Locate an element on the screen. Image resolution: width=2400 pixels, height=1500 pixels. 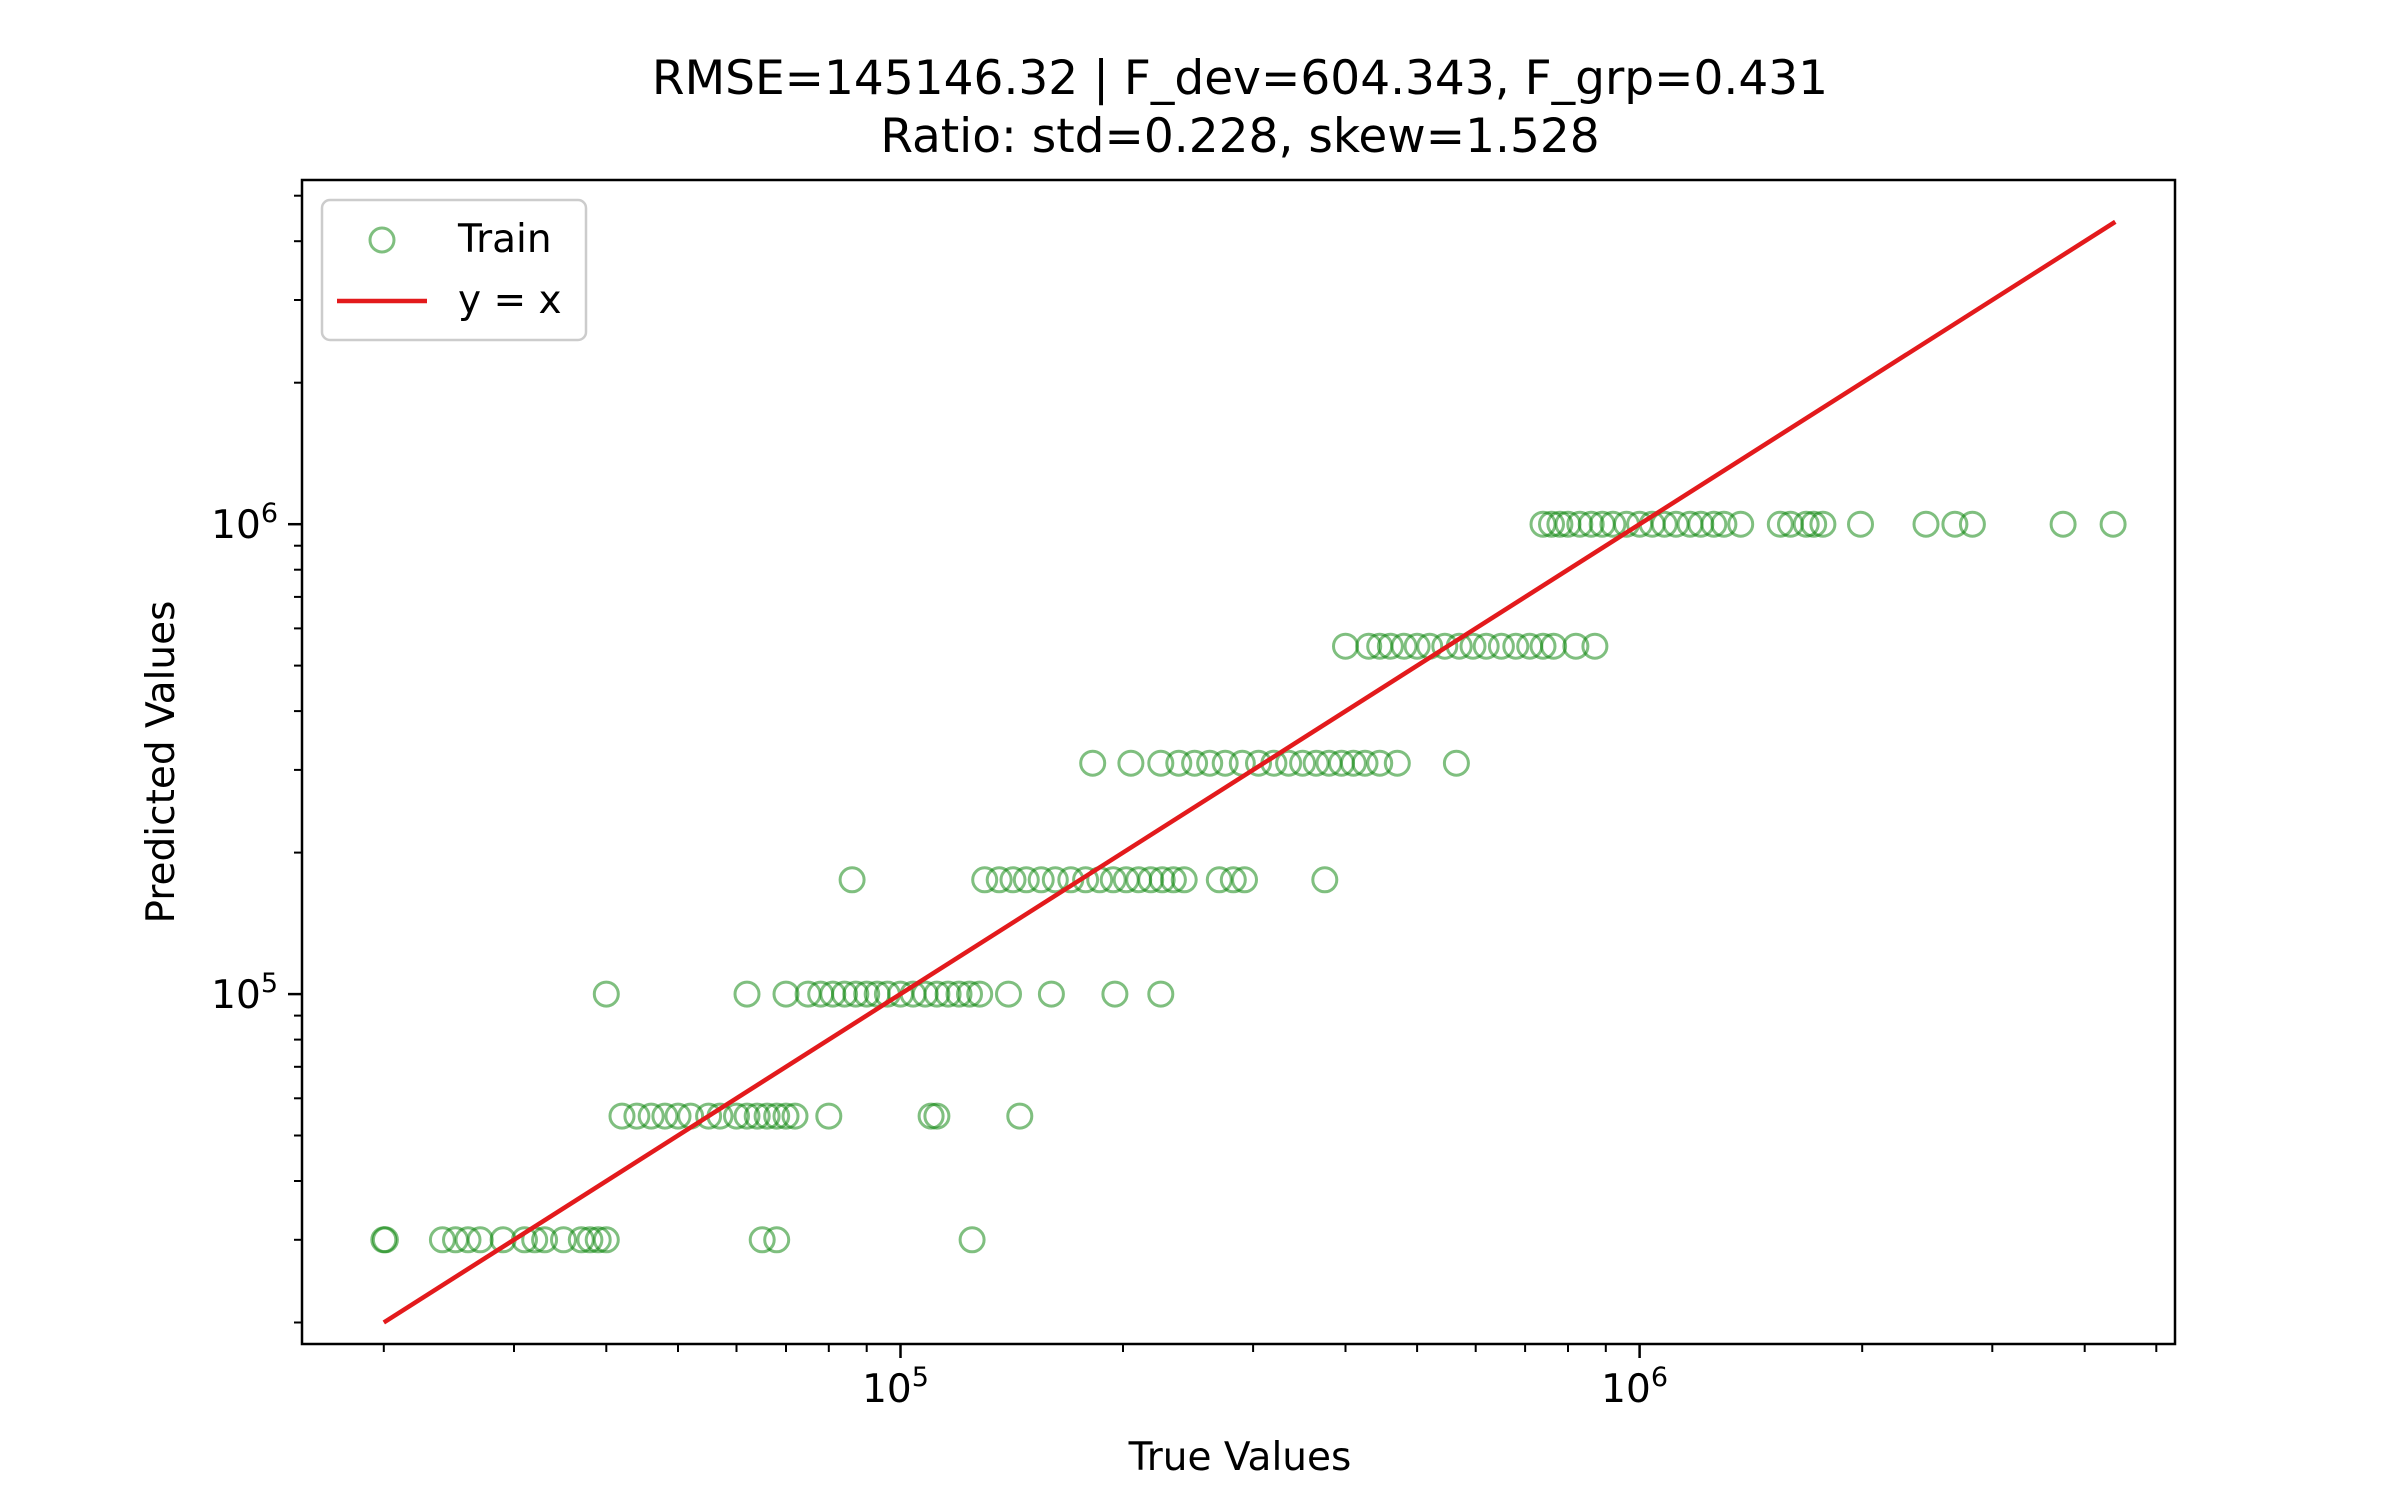
chart-subtitle: Ratio: std=0.228, skew=1.528 is located at coordinates (1239, 136).